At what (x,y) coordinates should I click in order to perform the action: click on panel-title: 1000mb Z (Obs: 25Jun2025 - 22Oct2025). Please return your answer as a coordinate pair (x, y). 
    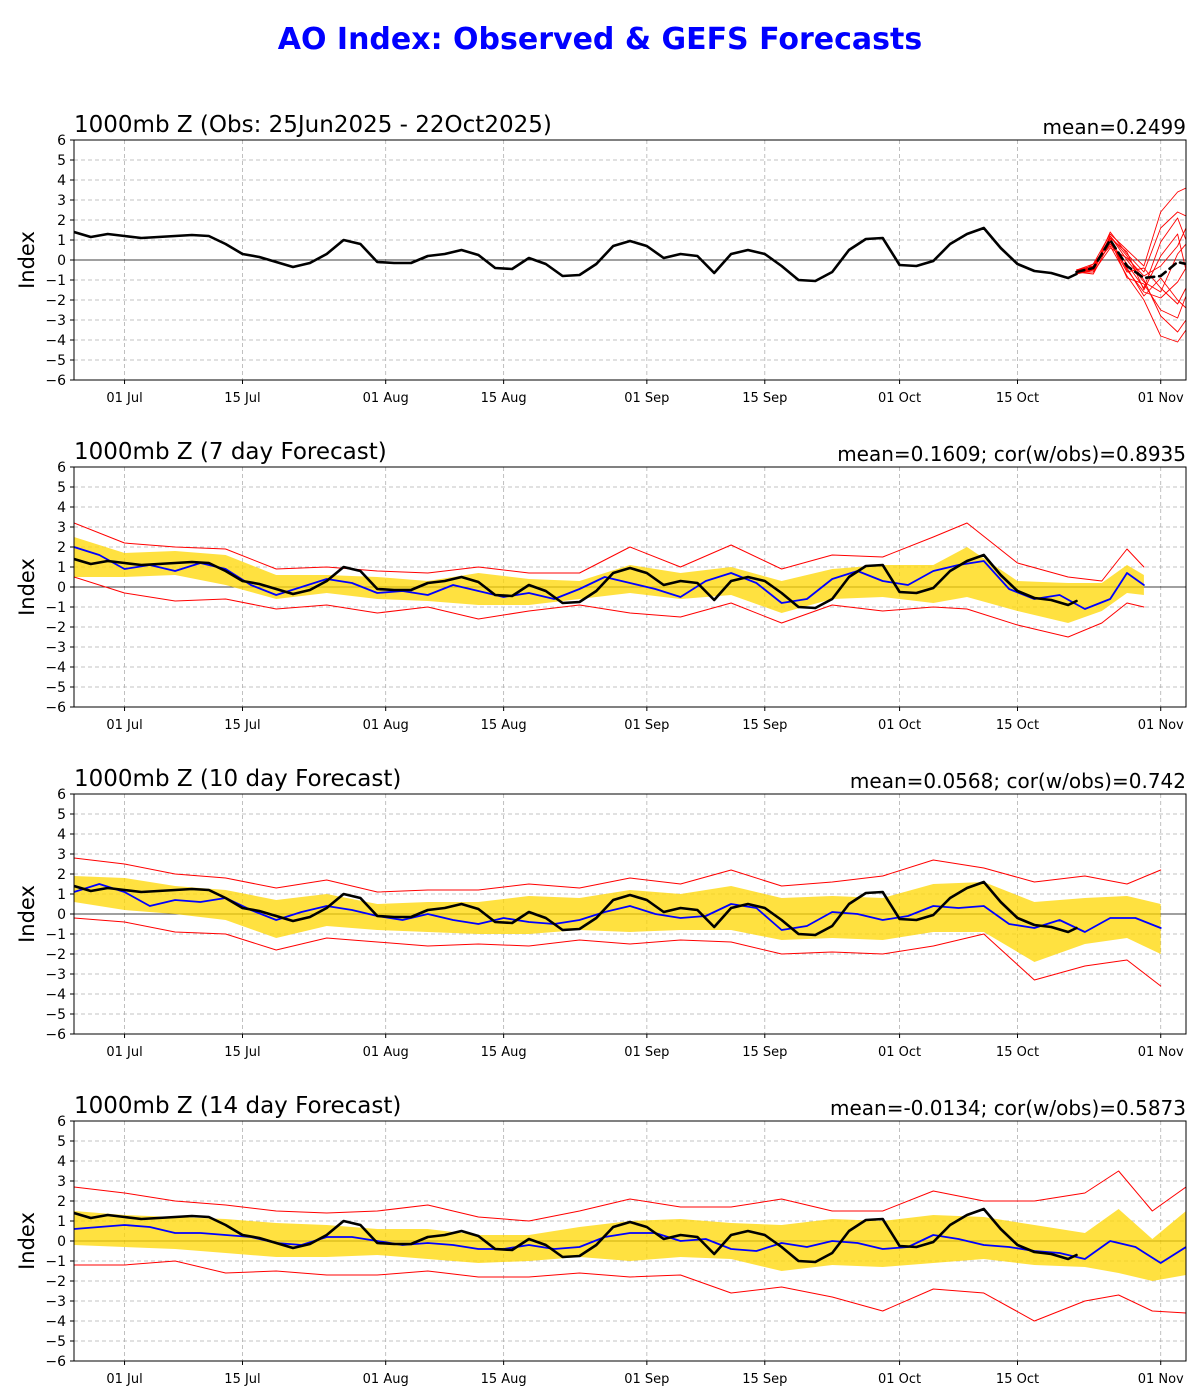
    Looking at the image, I should click on (313, 125).